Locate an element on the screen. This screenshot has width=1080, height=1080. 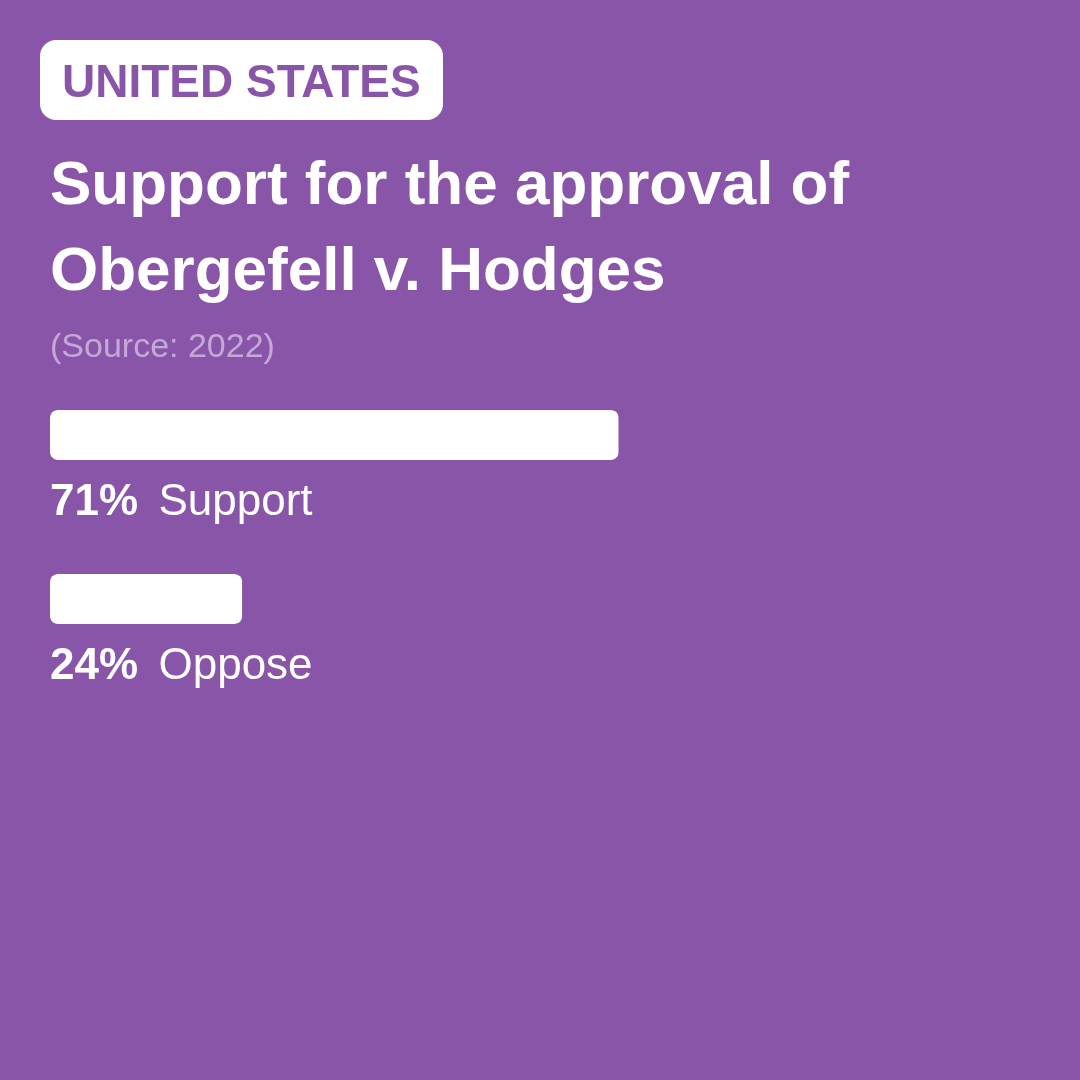
data-label: 71% is located at coordinates (94, 499).